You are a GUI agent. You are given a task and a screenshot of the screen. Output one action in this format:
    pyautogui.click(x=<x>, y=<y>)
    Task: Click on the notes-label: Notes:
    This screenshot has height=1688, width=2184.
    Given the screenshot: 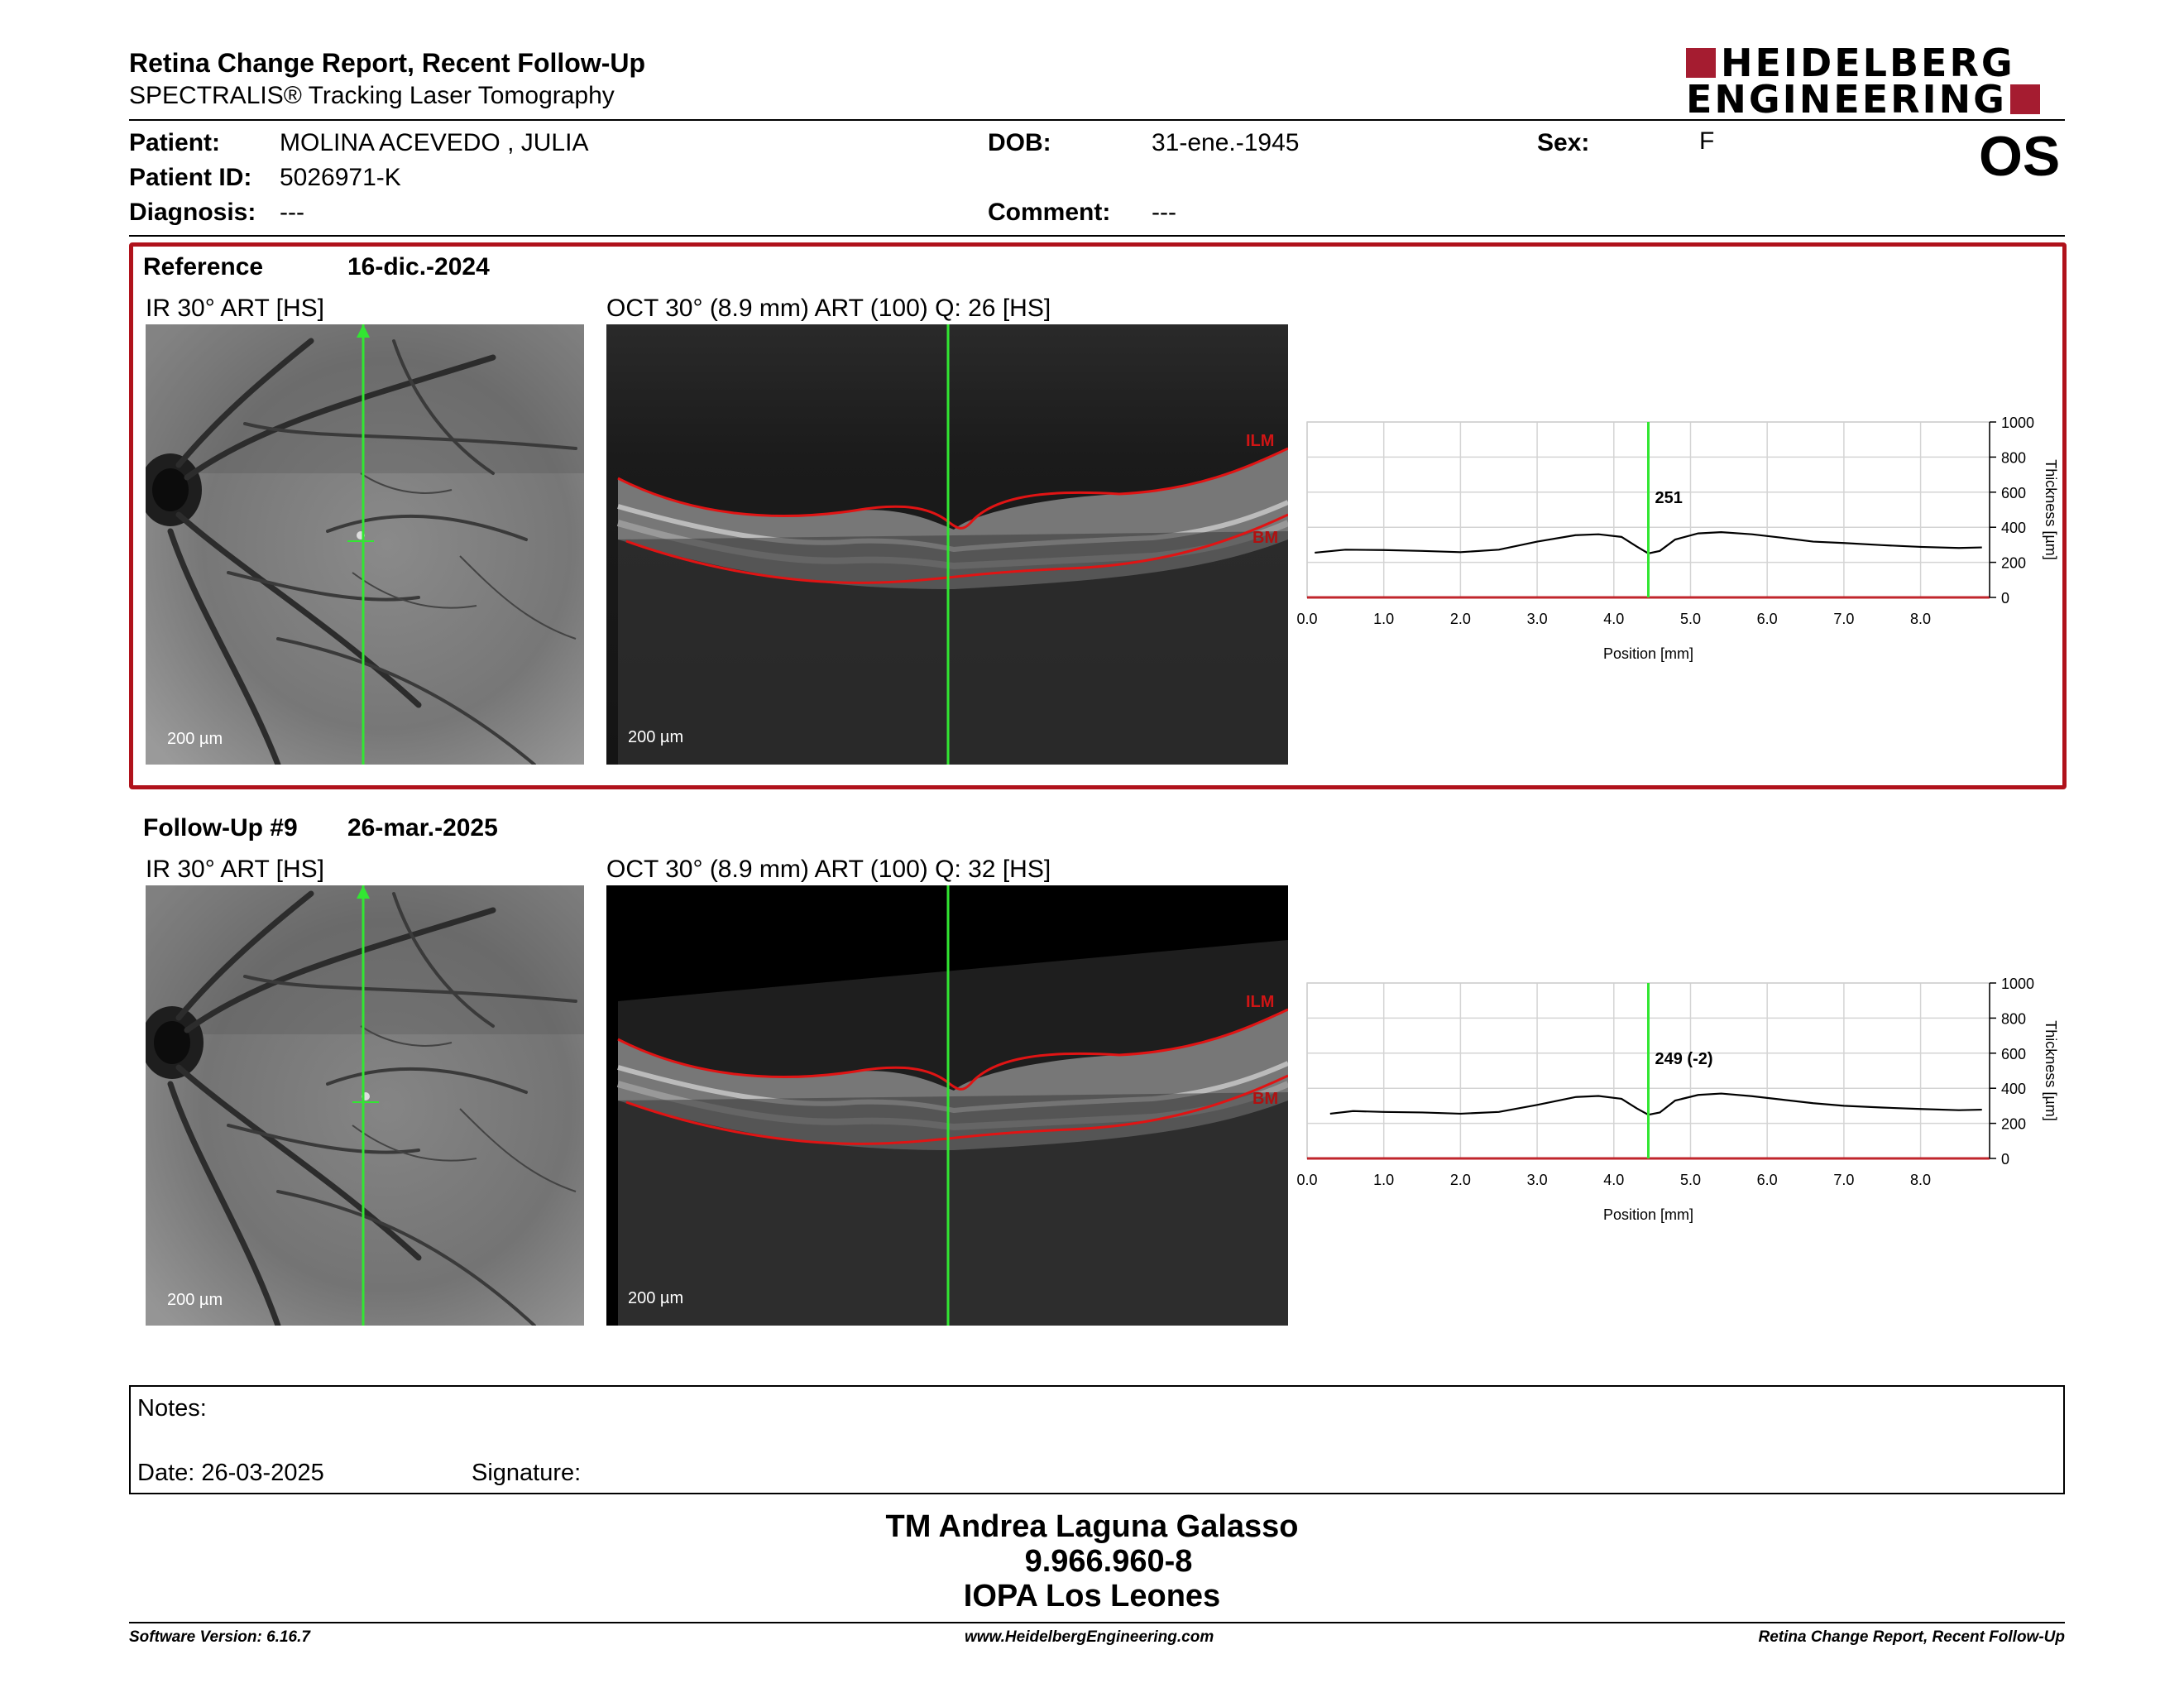 What is the action you would take?
    pyautogui.click(x=172, y=1408)
    